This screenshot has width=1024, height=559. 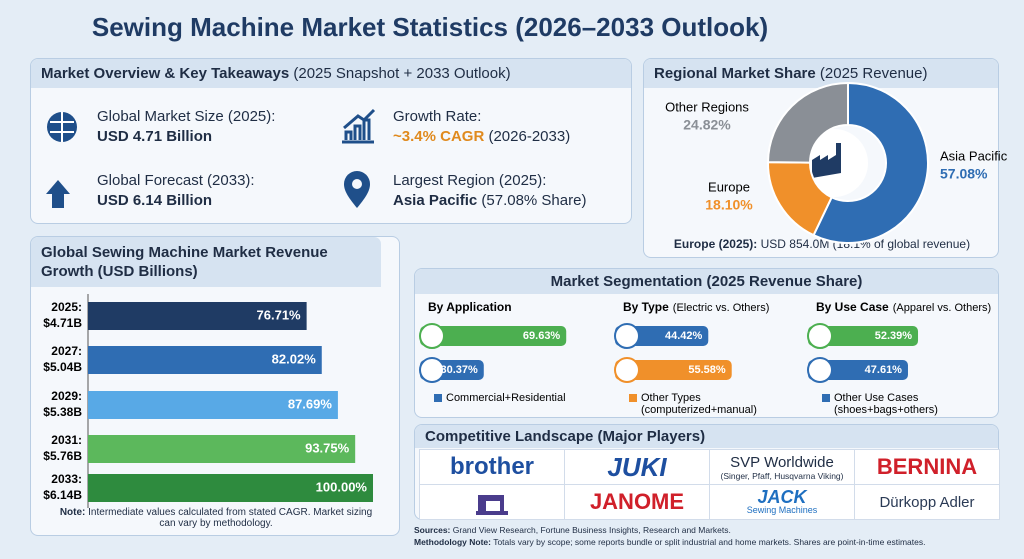 I want to click on player: BERNINA, so click(x=927, y=466).